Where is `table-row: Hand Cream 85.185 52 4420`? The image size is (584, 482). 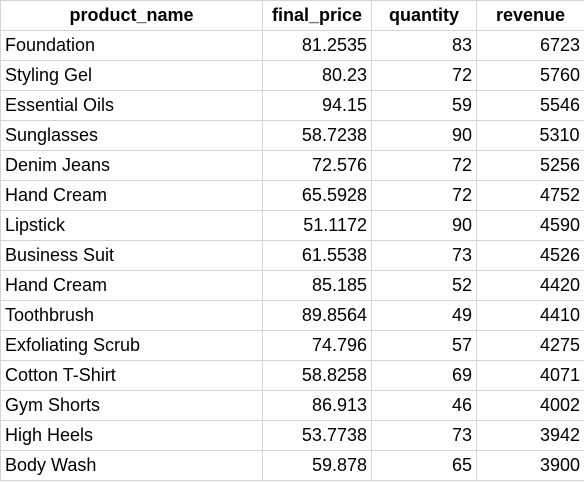
table-row: Hand Cream 85.185 52 4420 is located at coordinates (292, 285).